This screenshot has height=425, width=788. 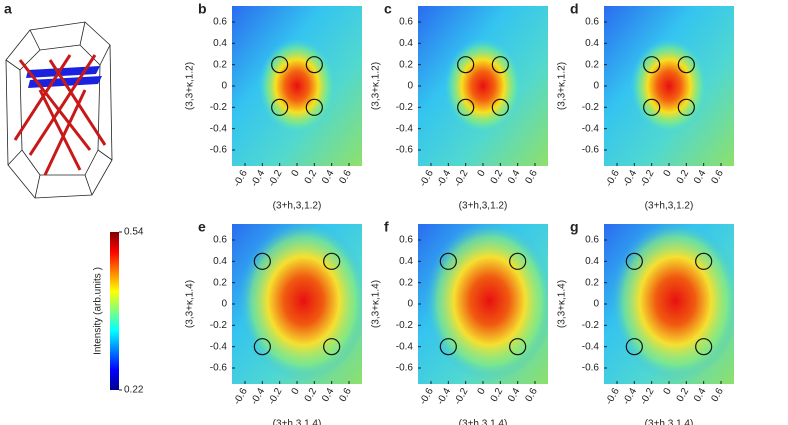 What do you see at coordinates (562, 86) in the screenshot?
I see `y-axis-label: (3,3+κ,1.2)` at bounding box center [562, 86].